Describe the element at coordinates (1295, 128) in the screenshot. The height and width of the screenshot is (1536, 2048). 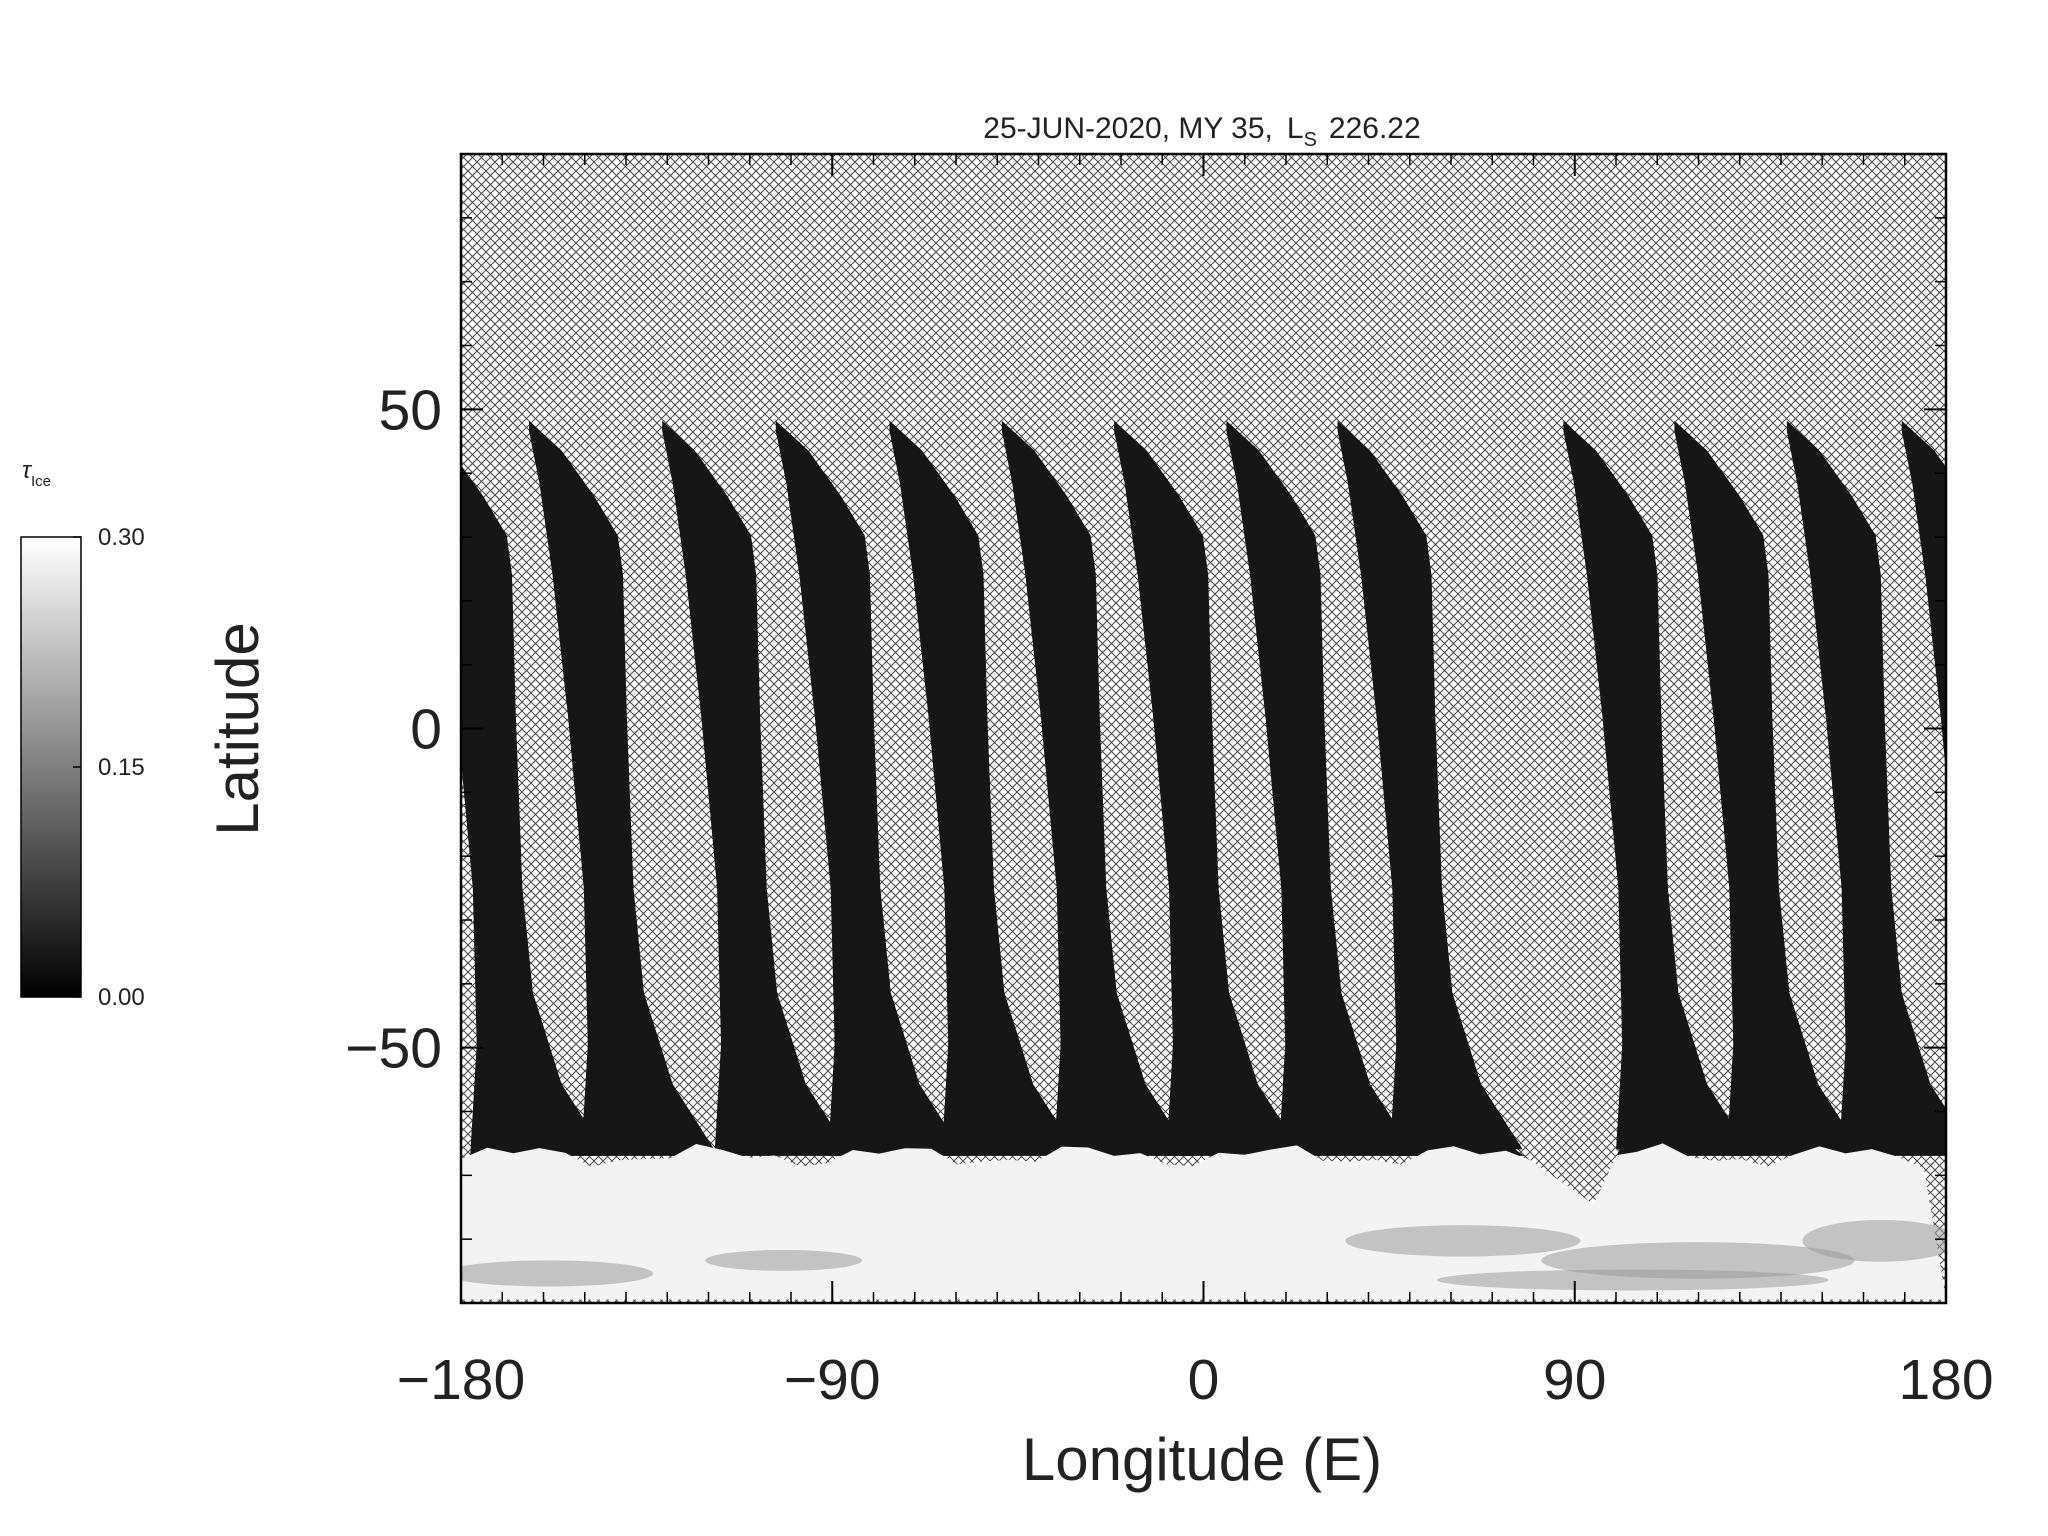
I see `title-symbol: L` at that location.